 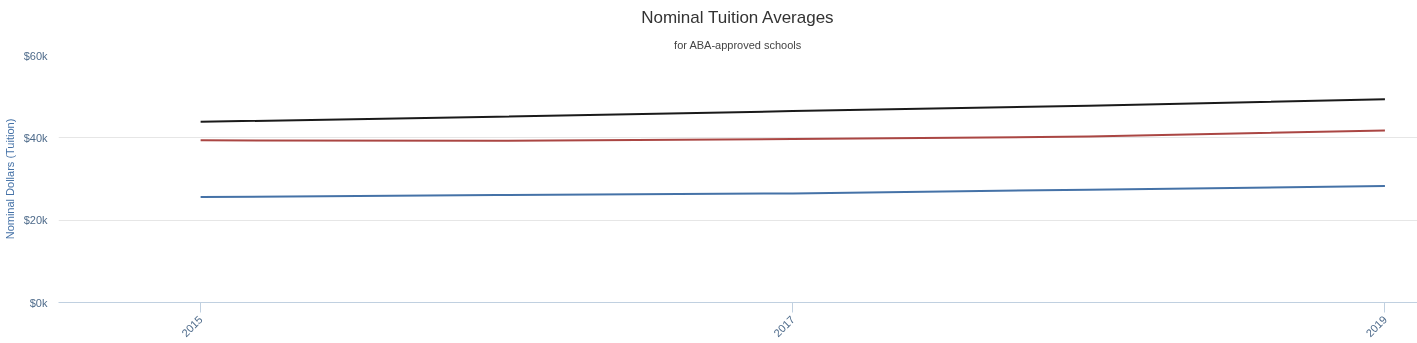 What do you see at coordinates (35, 55) in the screenshot?
I see `y-tick-label: $60k` at bounding box center [35, 55].